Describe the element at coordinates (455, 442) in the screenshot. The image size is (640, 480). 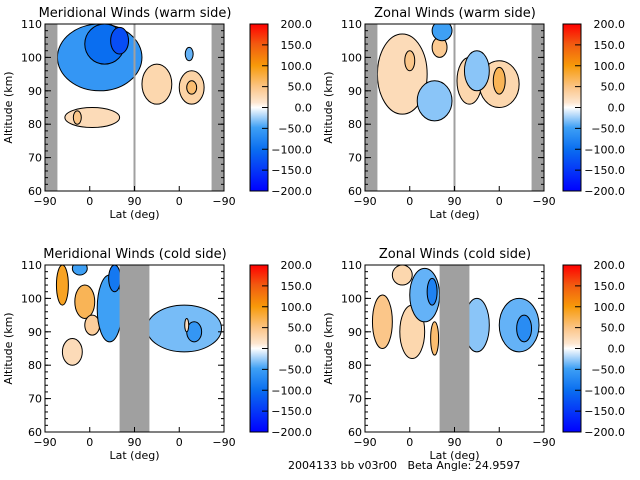
I see `x-tick-label: 90` at that location.